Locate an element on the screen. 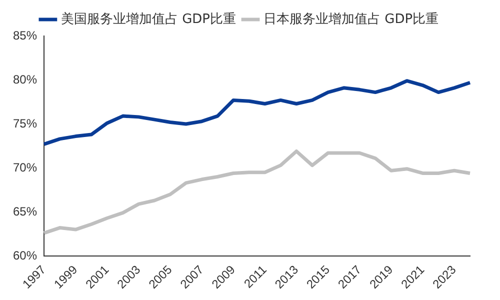  legend-label: 日本服务业增加值占 GDP比重 is located at coordinates (351, 19).